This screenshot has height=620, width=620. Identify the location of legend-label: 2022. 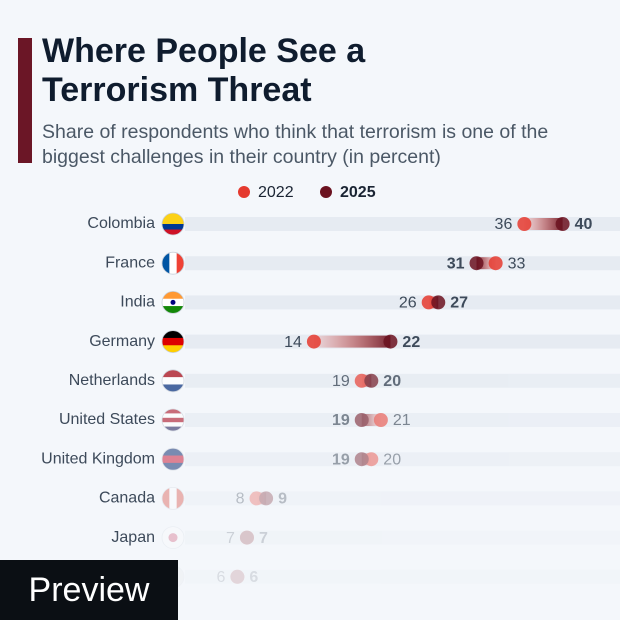
(276, 192).